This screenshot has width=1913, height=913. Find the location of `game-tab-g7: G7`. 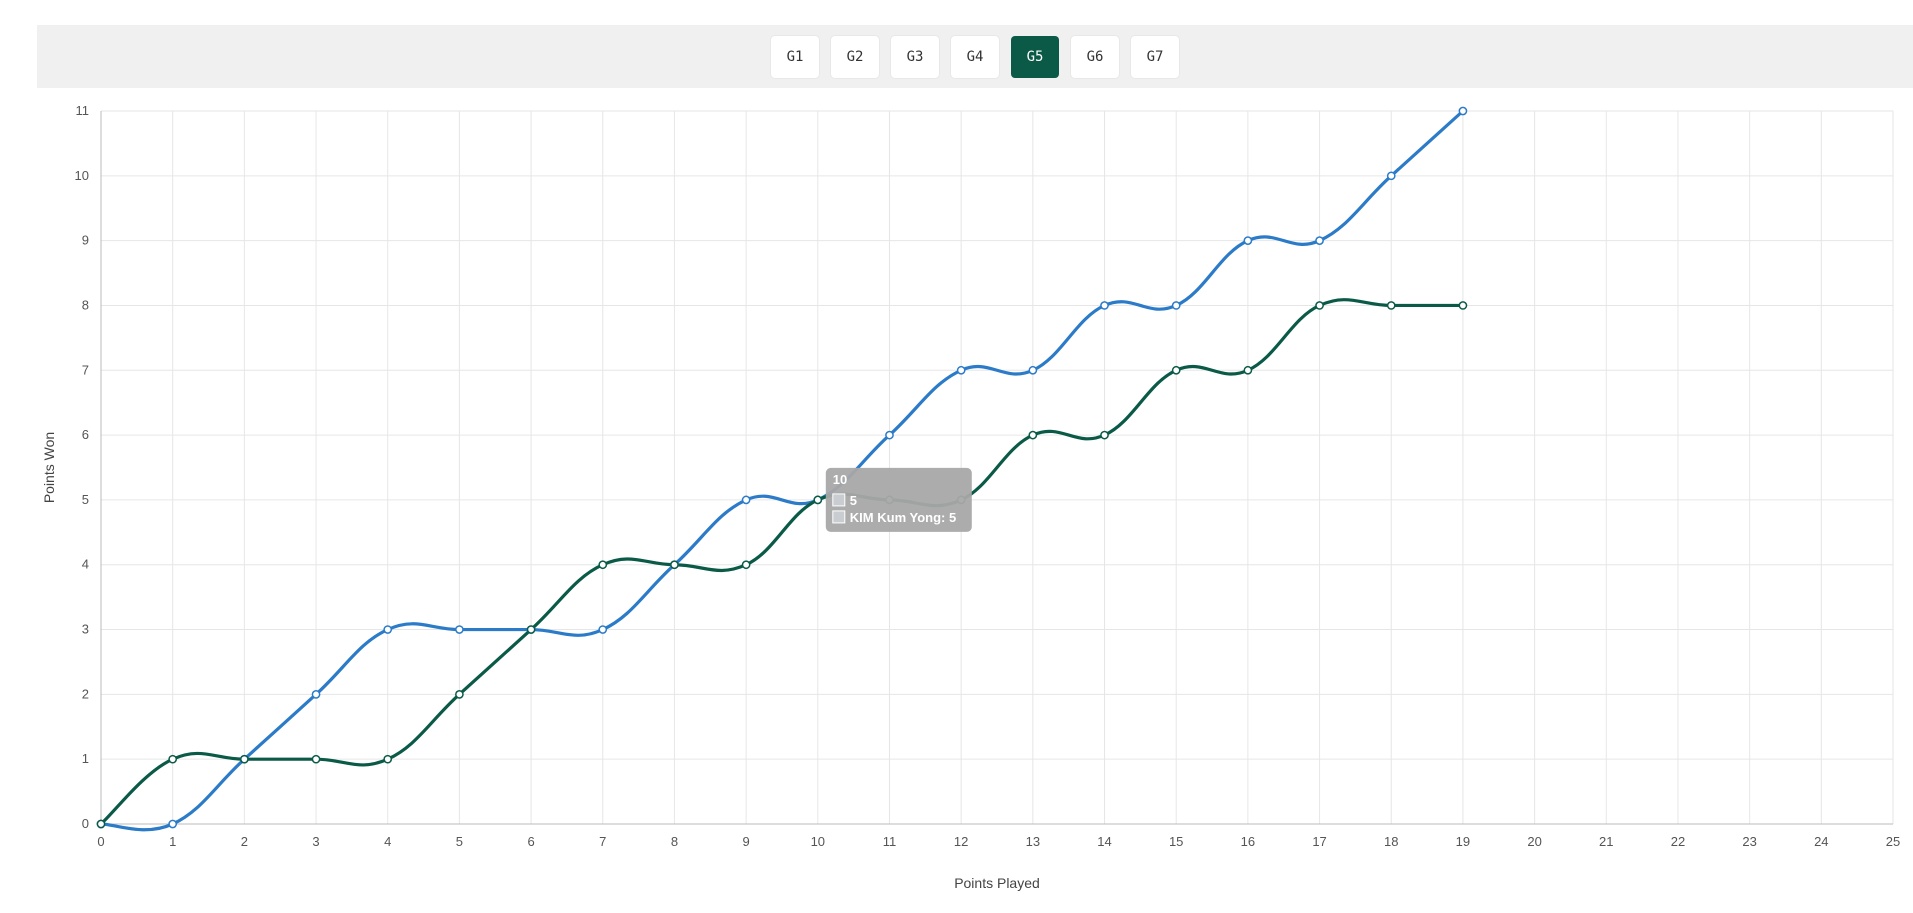

game-tab-g7: G7 is located at coordinates (1155, 56).